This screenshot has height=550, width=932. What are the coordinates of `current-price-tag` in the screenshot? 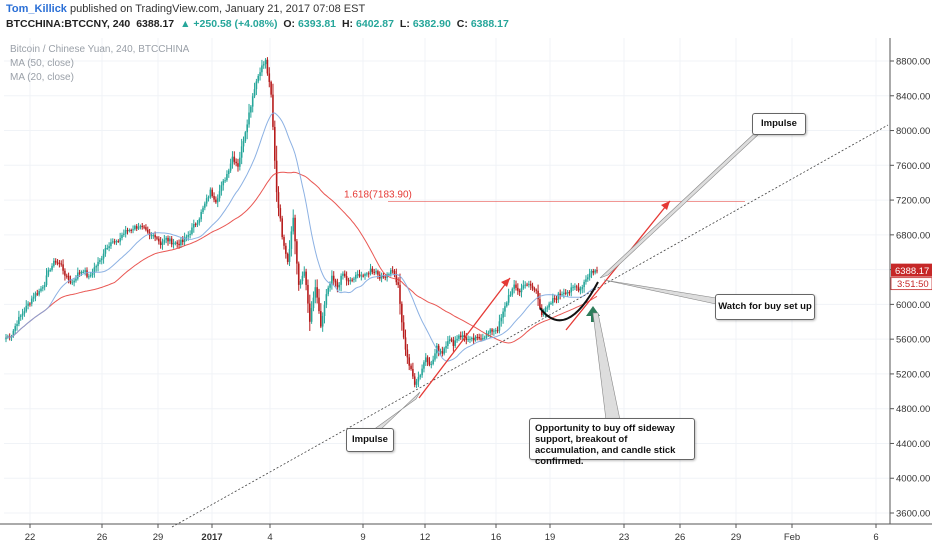 It's located at (911, 270).